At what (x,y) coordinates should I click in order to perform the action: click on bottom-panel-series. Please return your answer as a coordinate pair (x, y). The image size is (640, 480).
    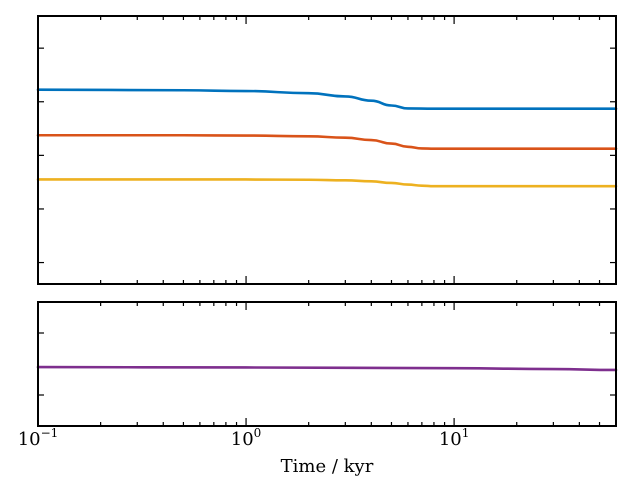
    Looking at the image, I should click on (327, 368).